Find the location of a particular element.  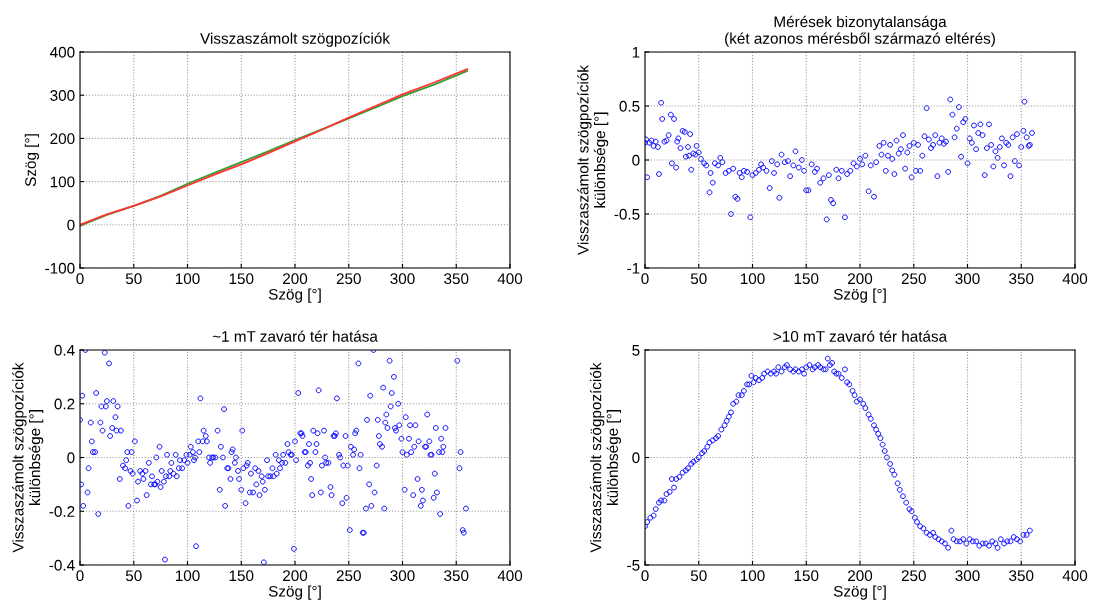

y-tick-label: 1 is located at coordinates (636, 52).